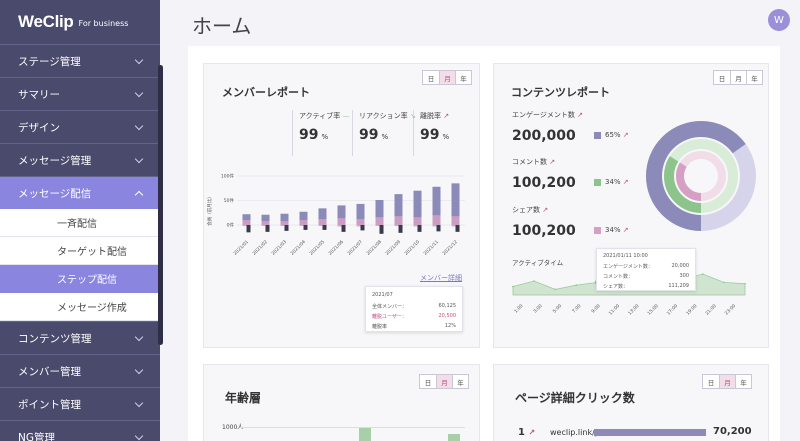 Image resolution: width=800 pixels, height=441 pixels. I want to click on sidebar-item-content: コンテンツ管理, so click(80, 337).